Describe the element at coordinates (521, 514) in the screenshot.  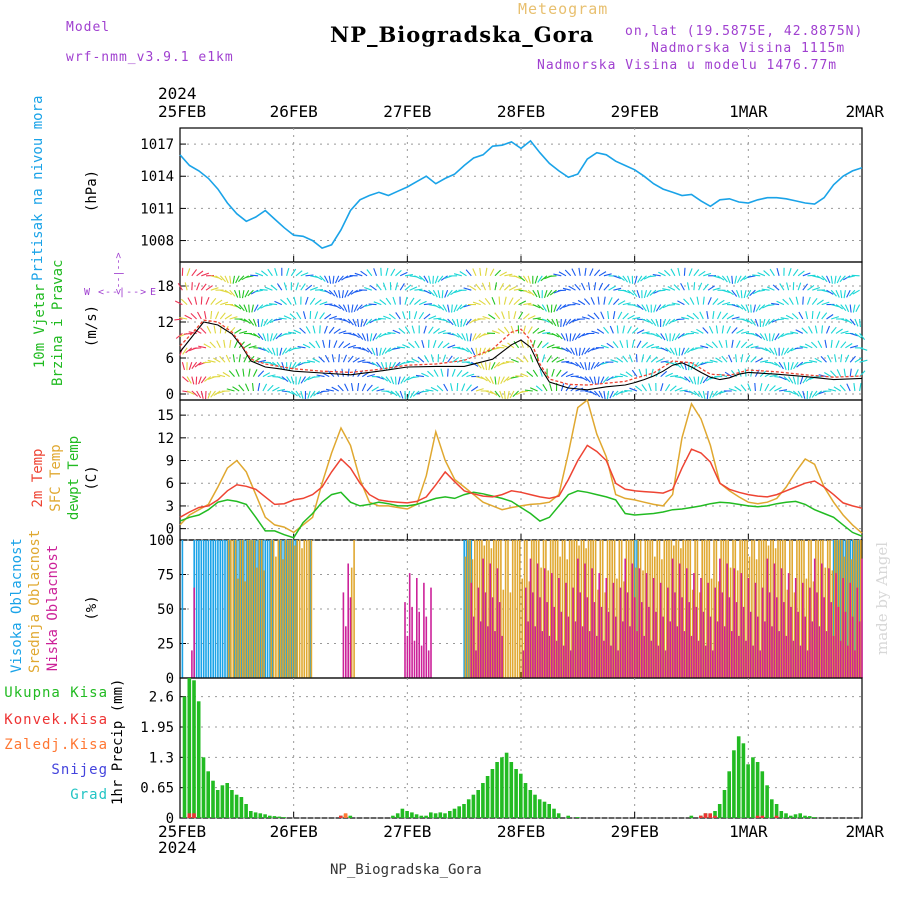
I see `temp-dewpt-line` at that location.